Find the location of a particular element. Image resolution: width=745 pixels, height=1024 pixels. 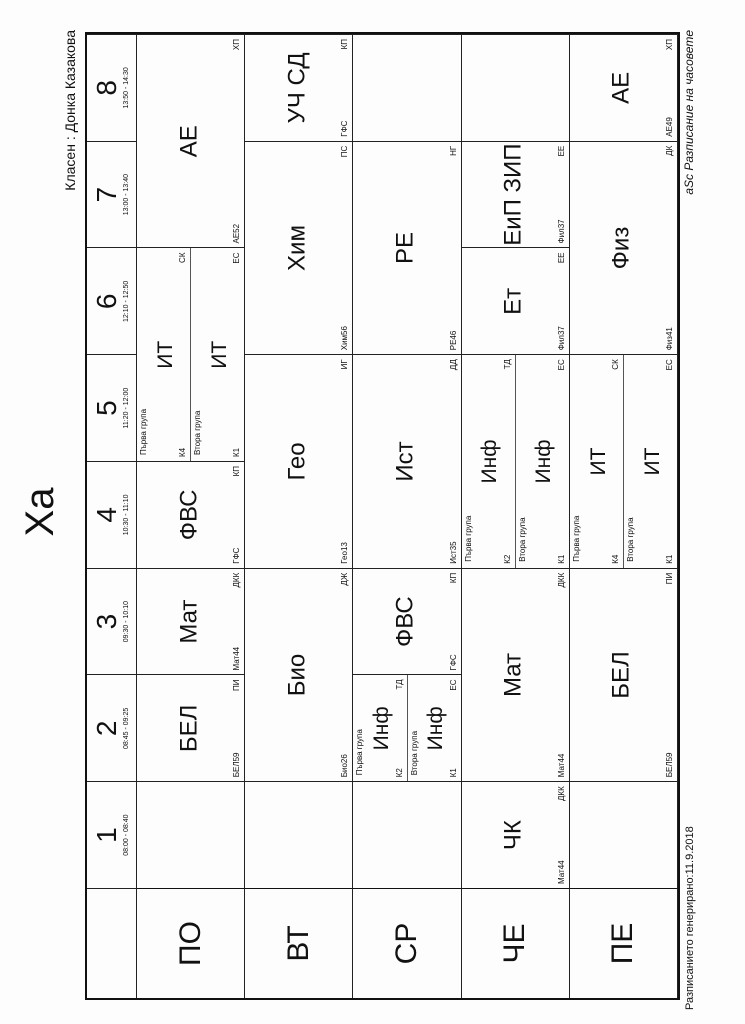

subject-name: Гео is located at coordinates (297, 461).